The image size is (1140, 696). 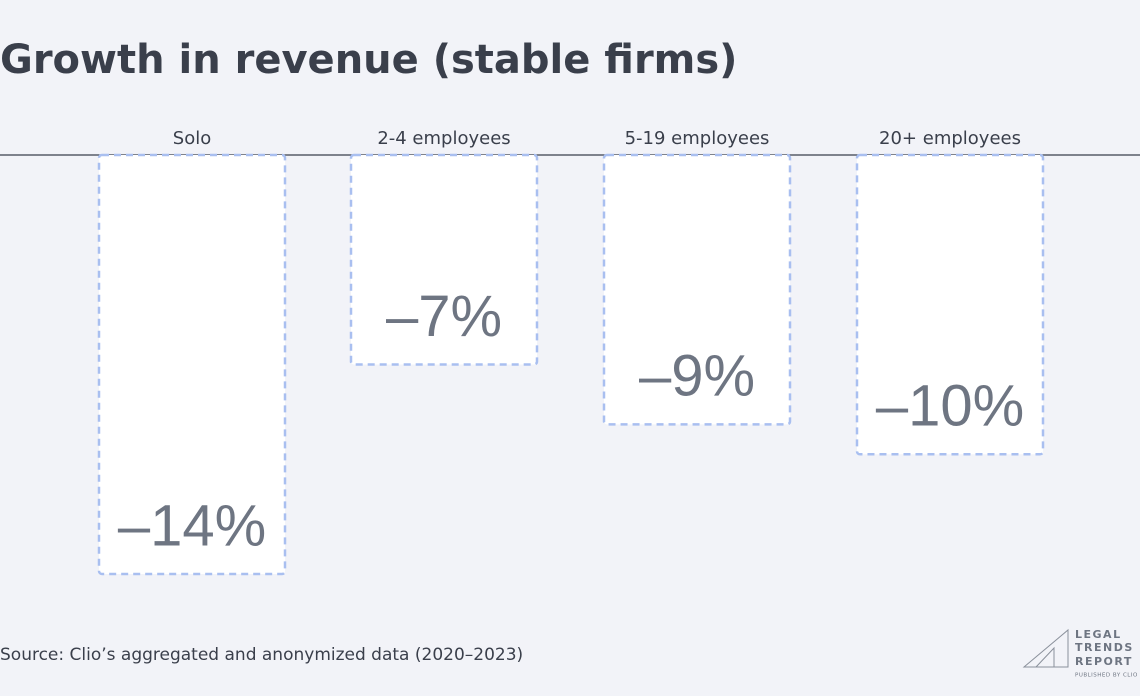 What do you see at coordinates (1104, 647) in the screenshot?
I see `logo-text: TRENDS` at bounding box center [1104, 647].